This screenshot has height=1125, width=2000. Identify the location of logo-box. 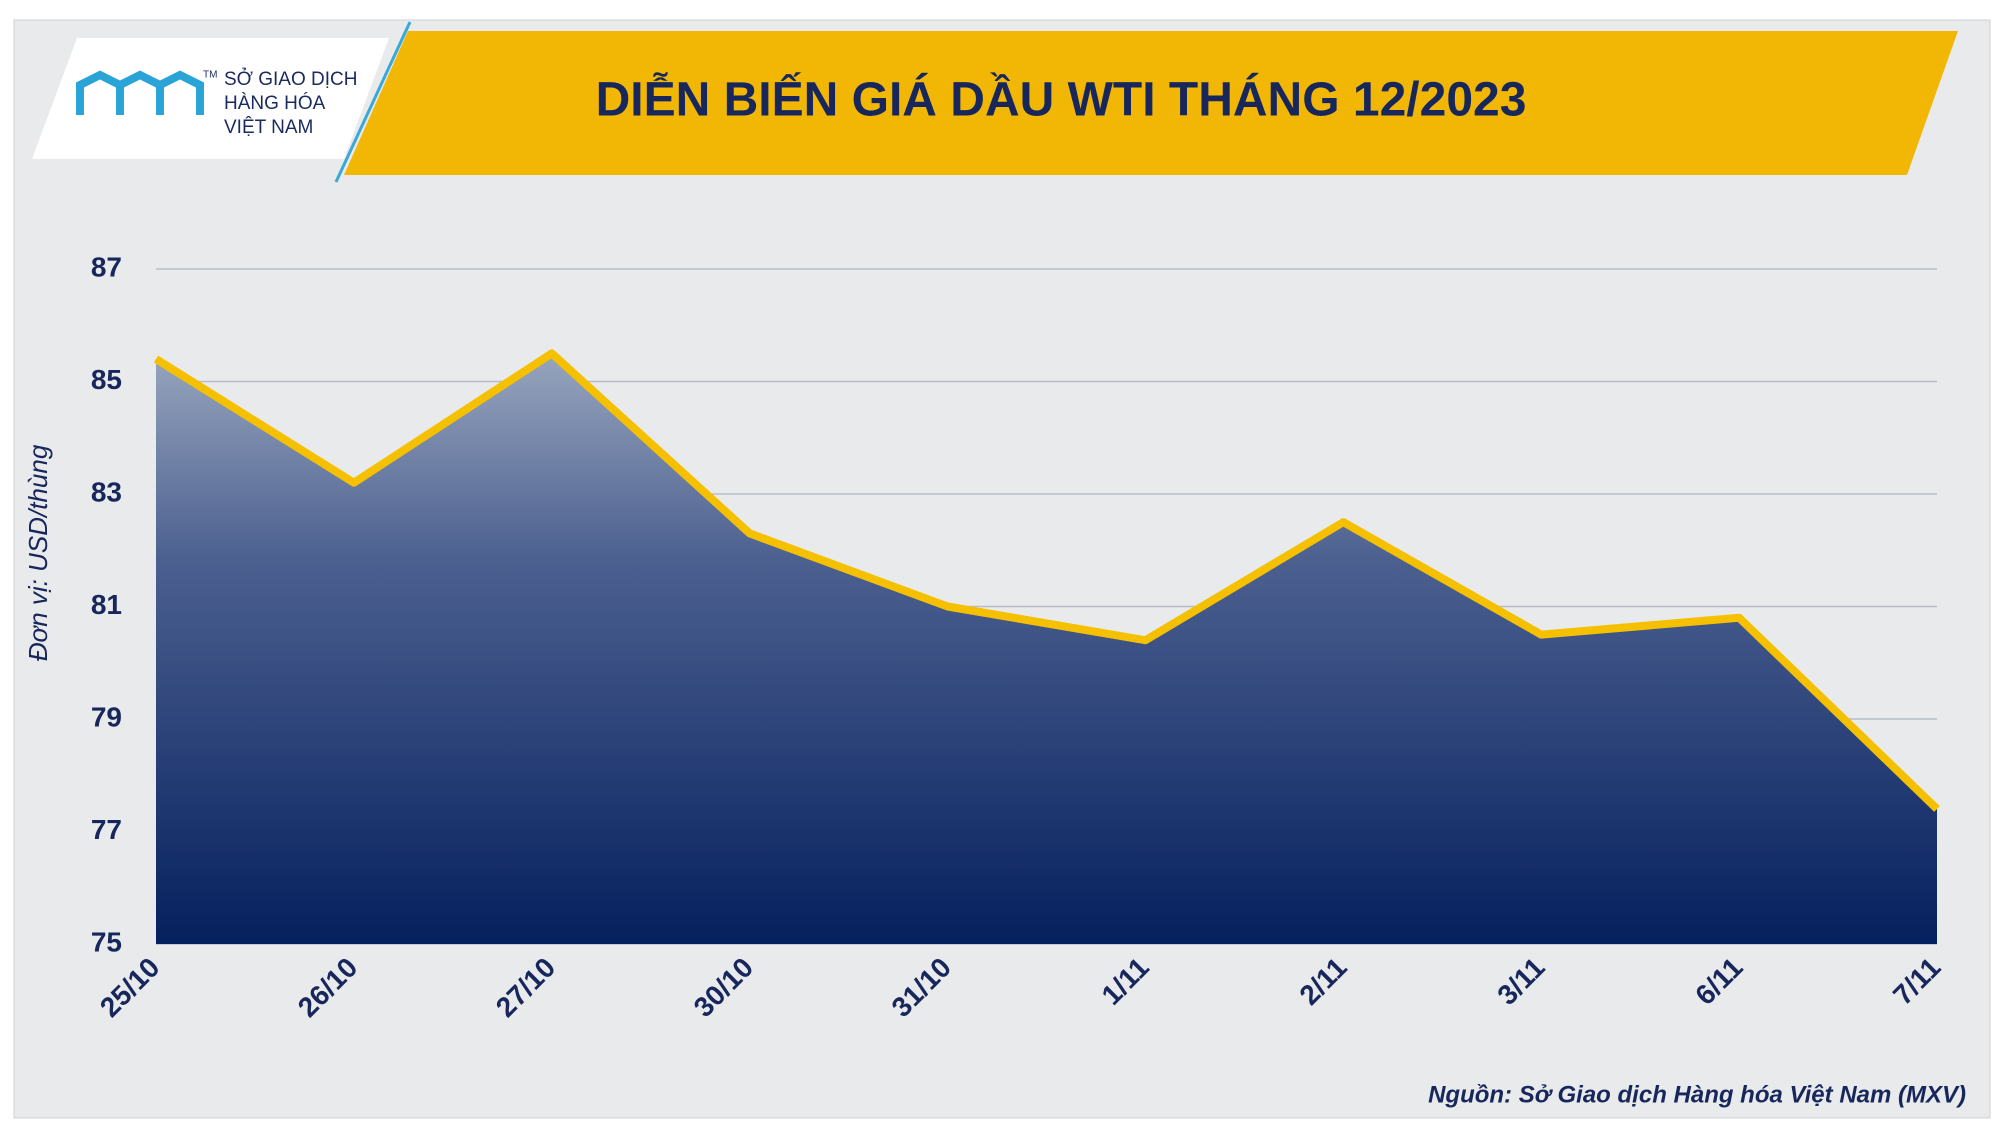
(210, 98).